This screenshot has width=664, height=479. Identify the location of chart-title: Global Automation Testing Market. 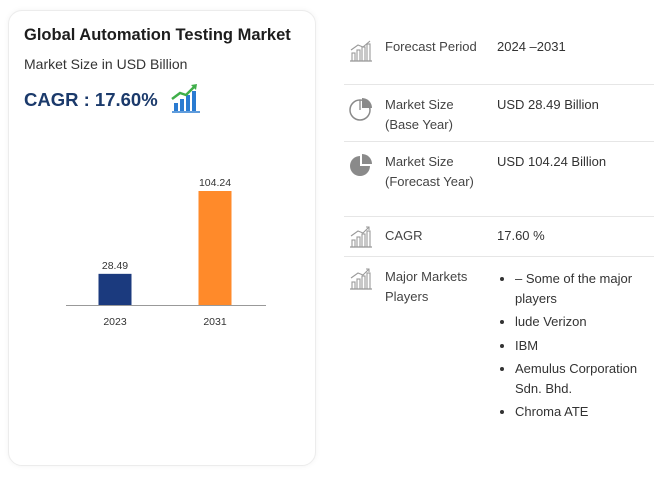
(157, 35).